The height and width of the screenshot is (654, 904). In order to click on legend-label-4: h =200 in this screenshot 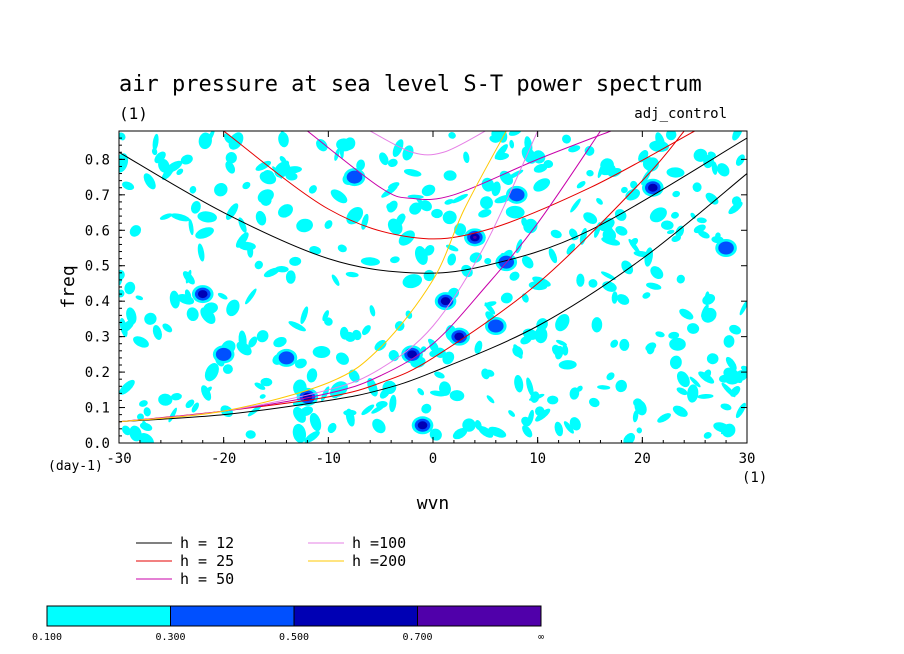, I will do `click(379, 561)`.